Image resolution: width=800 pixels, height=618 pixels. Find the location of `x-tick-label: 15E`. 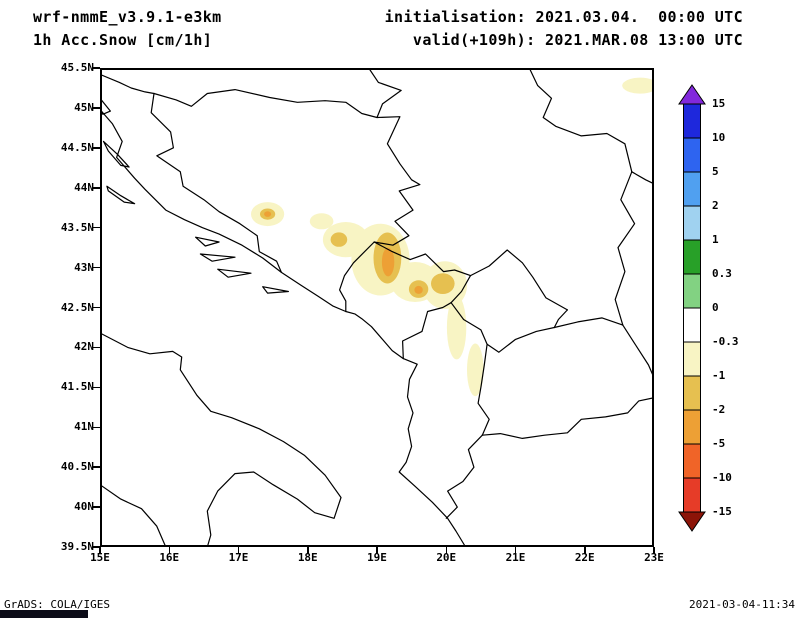

x-tick-label: 15E is located at coordinates (100, 557).